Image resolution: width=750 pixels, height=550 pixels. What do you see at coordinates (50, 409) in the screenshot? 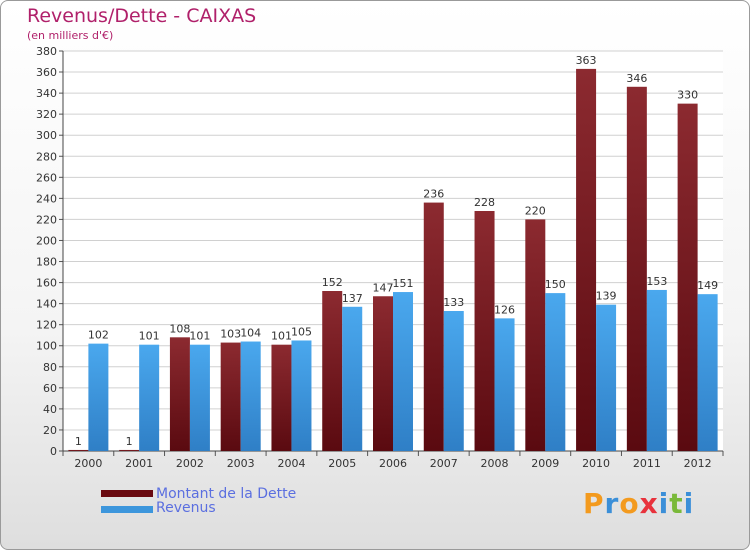
I see `y-tick-label: 40` at bounding box center [50, 409].